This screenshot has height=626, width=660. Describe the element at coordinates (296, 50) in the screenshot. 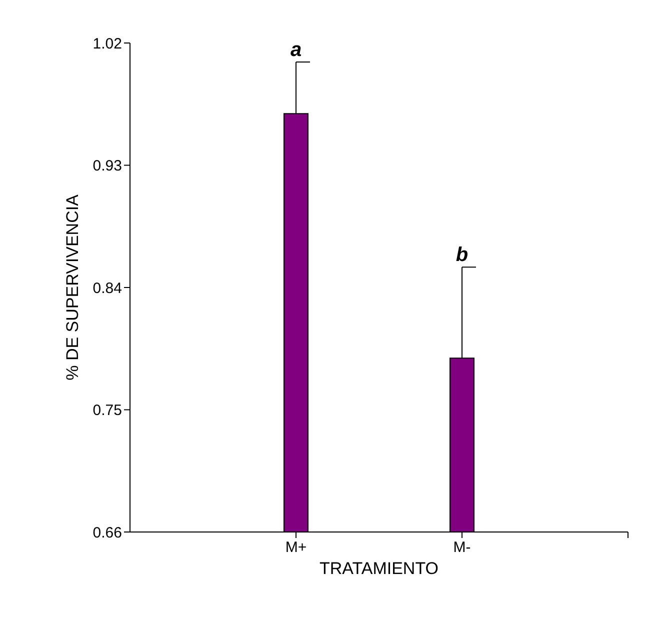

I see `annotation: a` at that location.